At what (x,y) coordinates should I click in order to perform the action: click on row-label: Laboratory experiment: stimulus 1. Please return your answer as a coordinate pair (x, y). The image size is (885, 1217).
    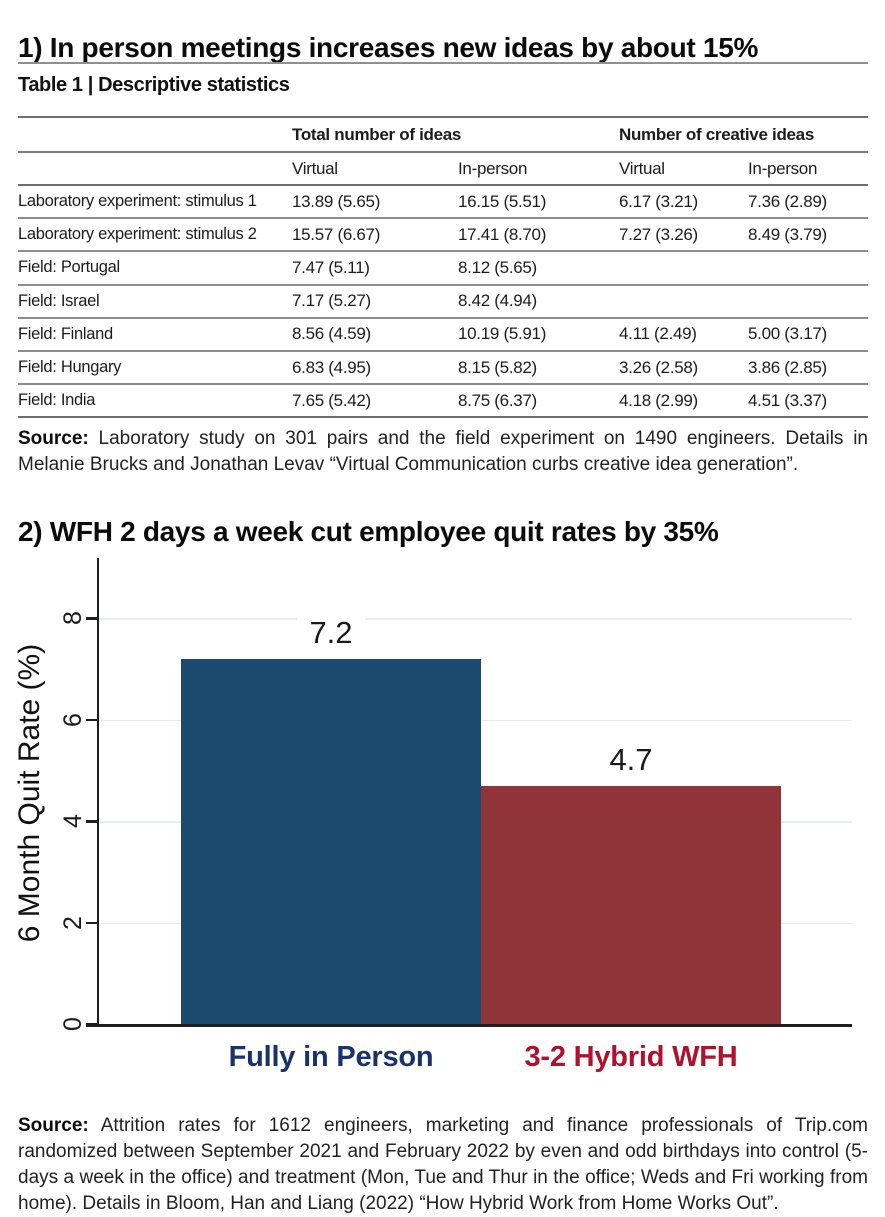
    Looking at the image, I should click on (137, 201).